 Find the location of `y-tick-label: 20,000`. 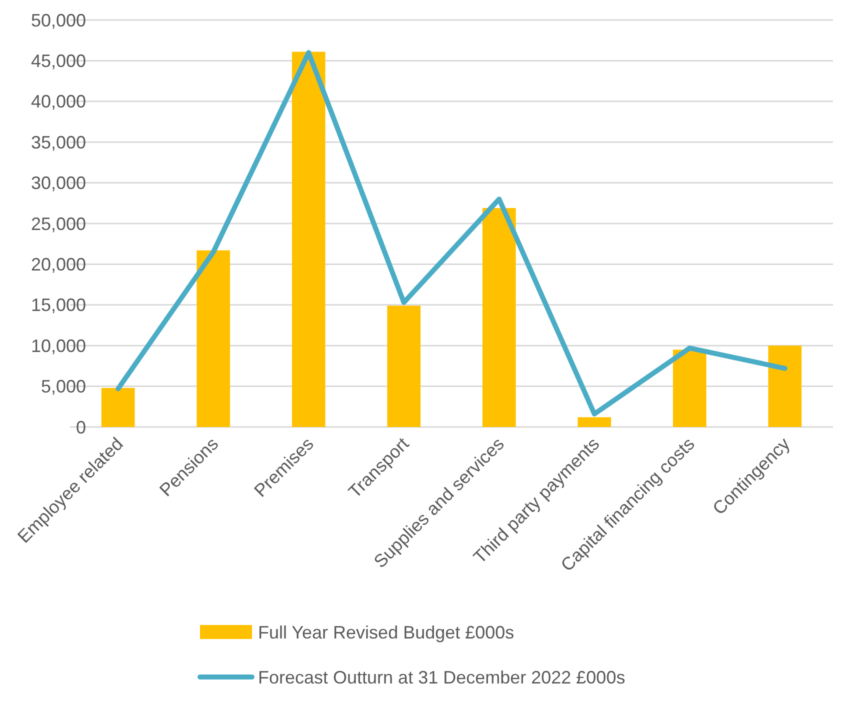

y-tick-label: 20,000 is located at coordinates (58, 264).